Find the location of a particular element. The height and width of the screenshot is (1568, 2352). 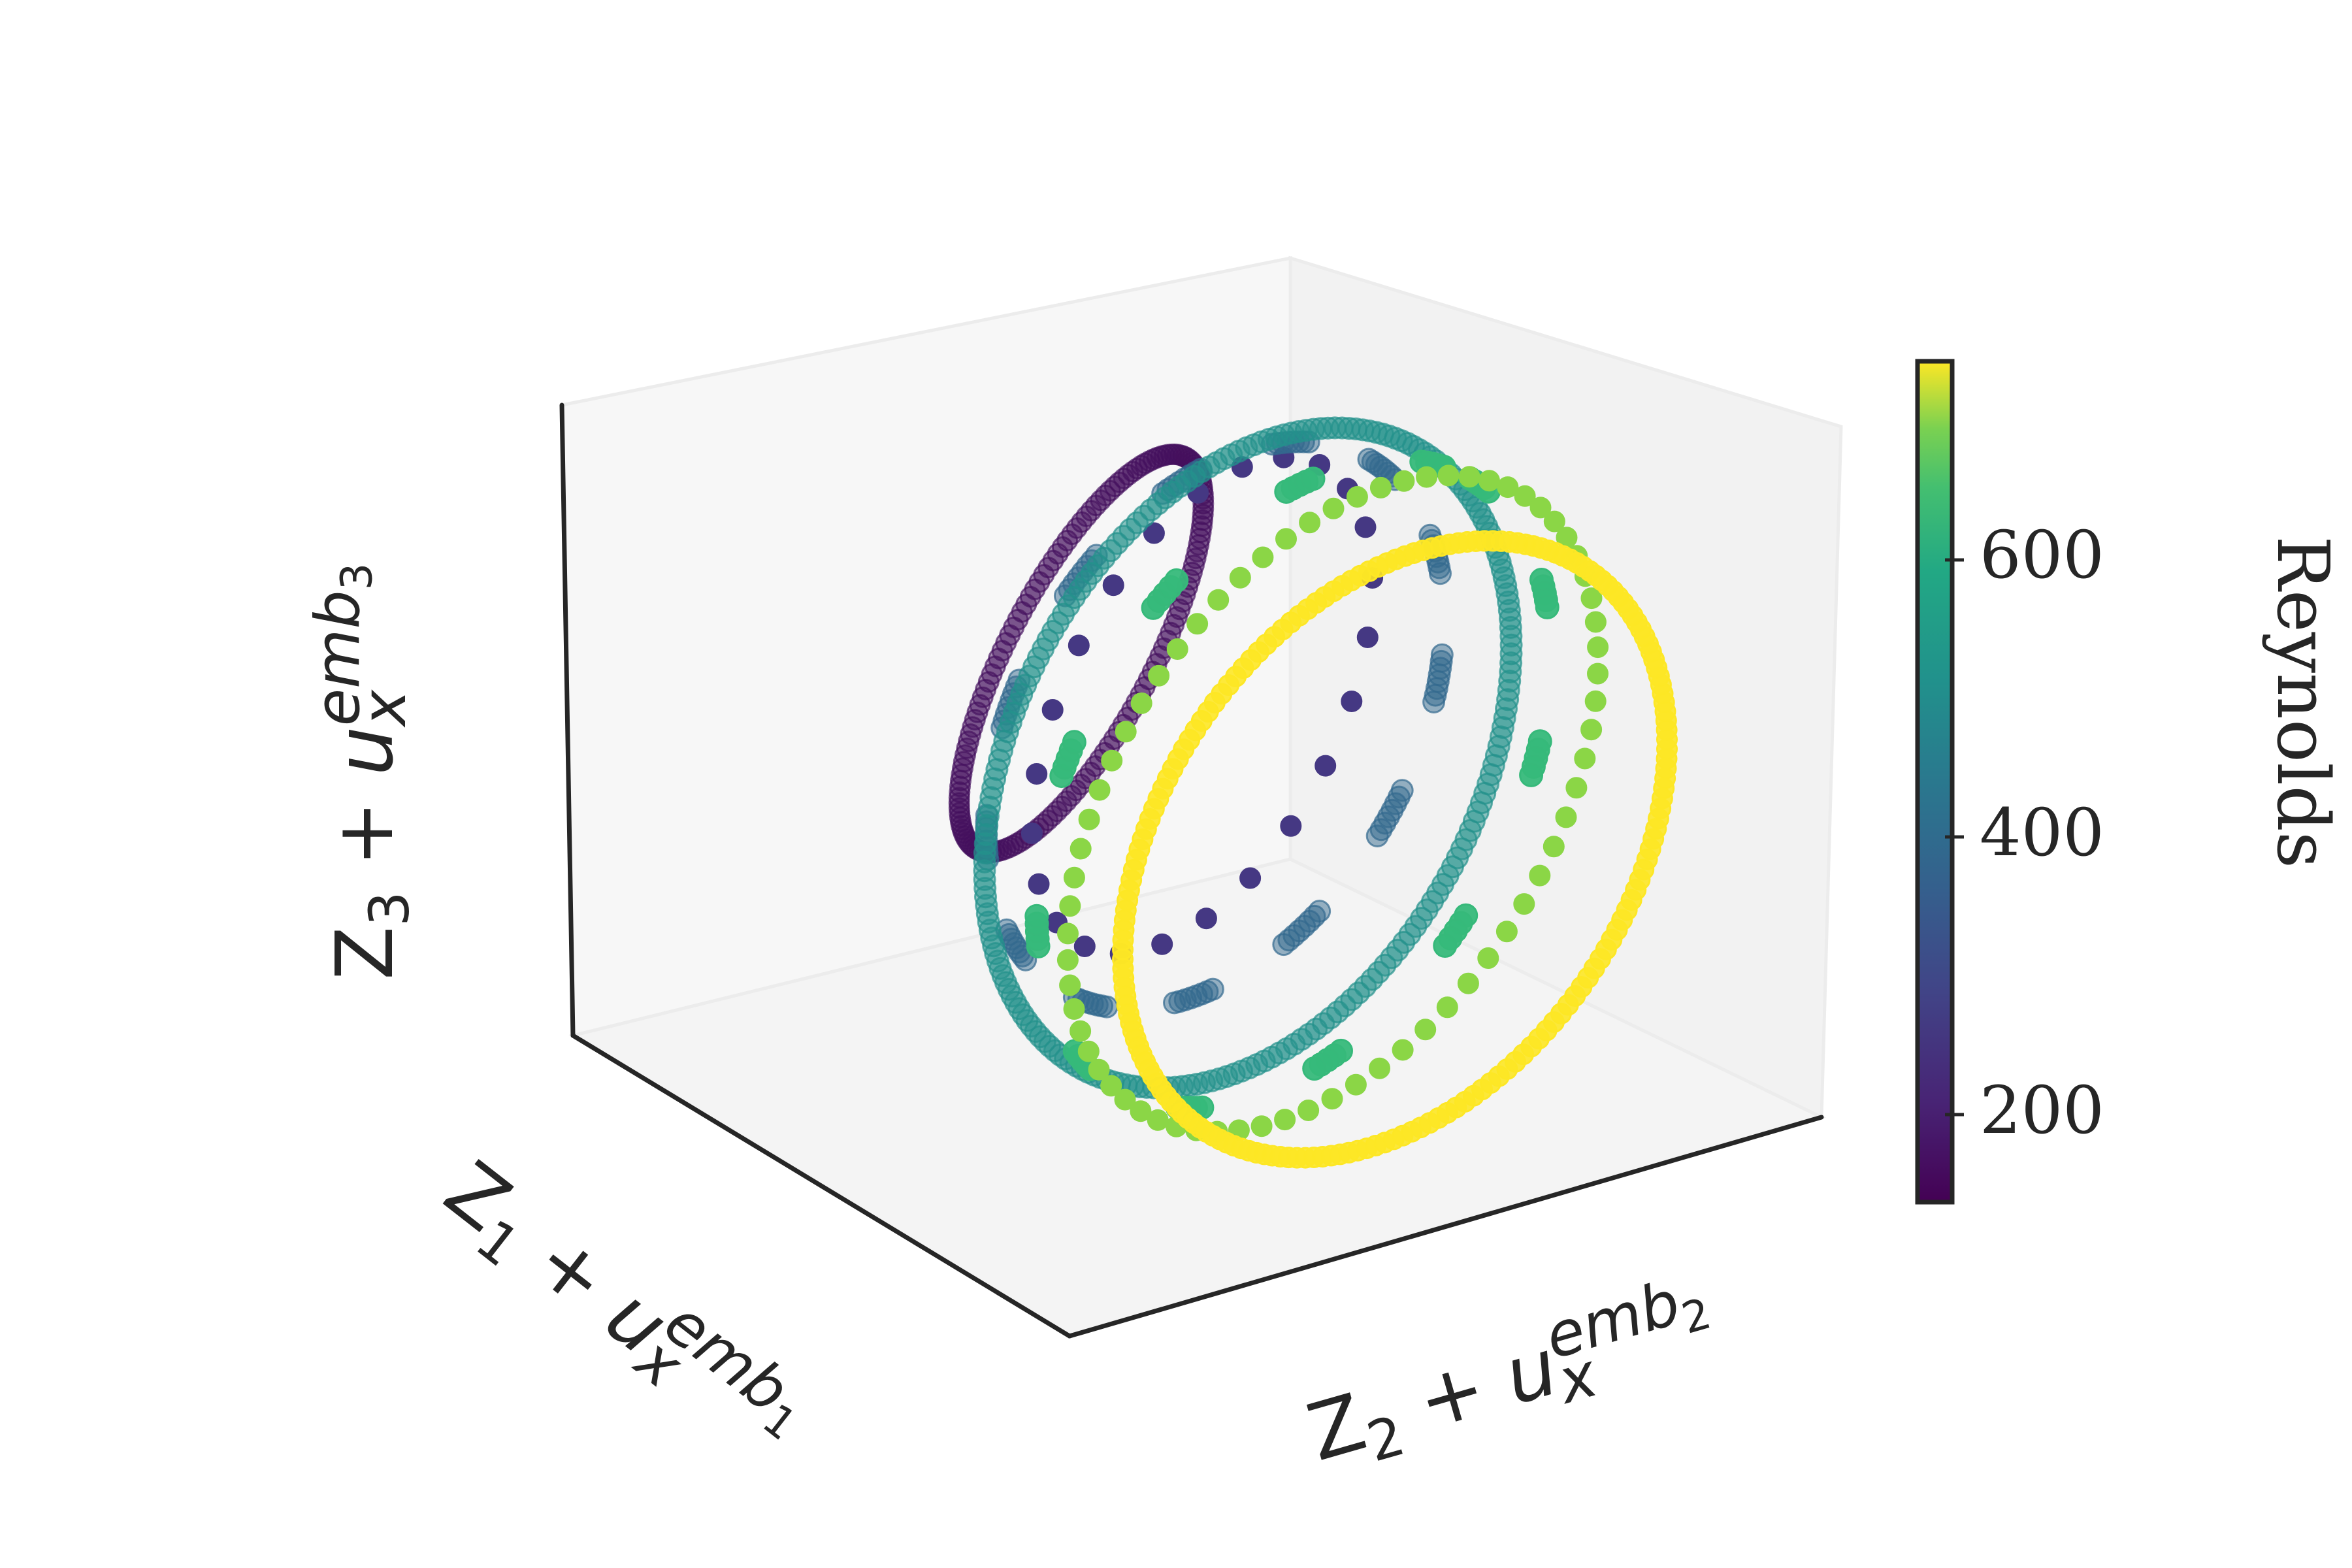

z-axis-label-main: Z is located at coordinates (365, 953).